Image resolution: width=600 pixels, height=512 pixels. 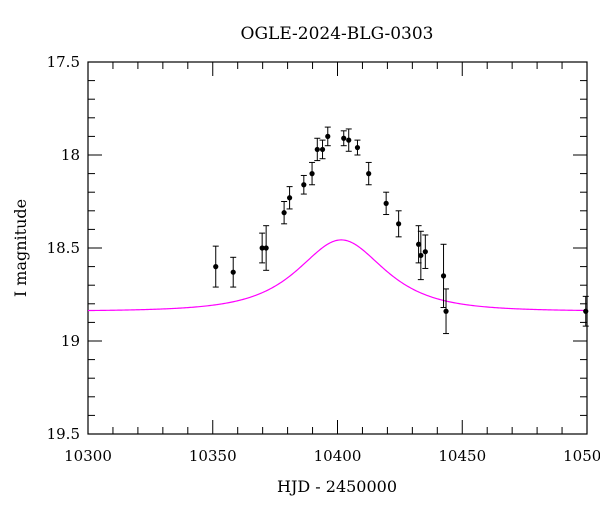 I want to click on y-tick-label: 19.5, so click(x=63, y=434).